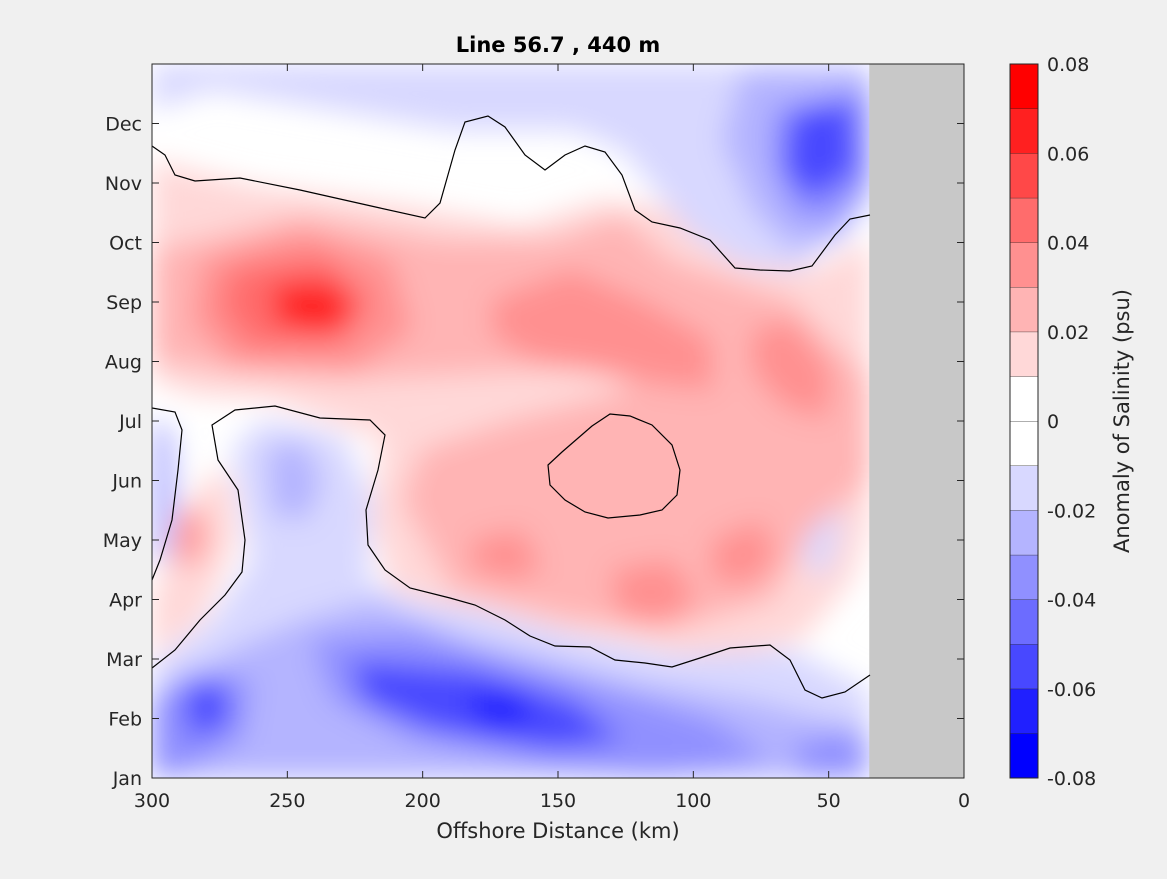 The image size is (1167, 879). Describe the element at coordinates (124, 660) in the screenshot. I see `y-tick-label: Mar` at that location.